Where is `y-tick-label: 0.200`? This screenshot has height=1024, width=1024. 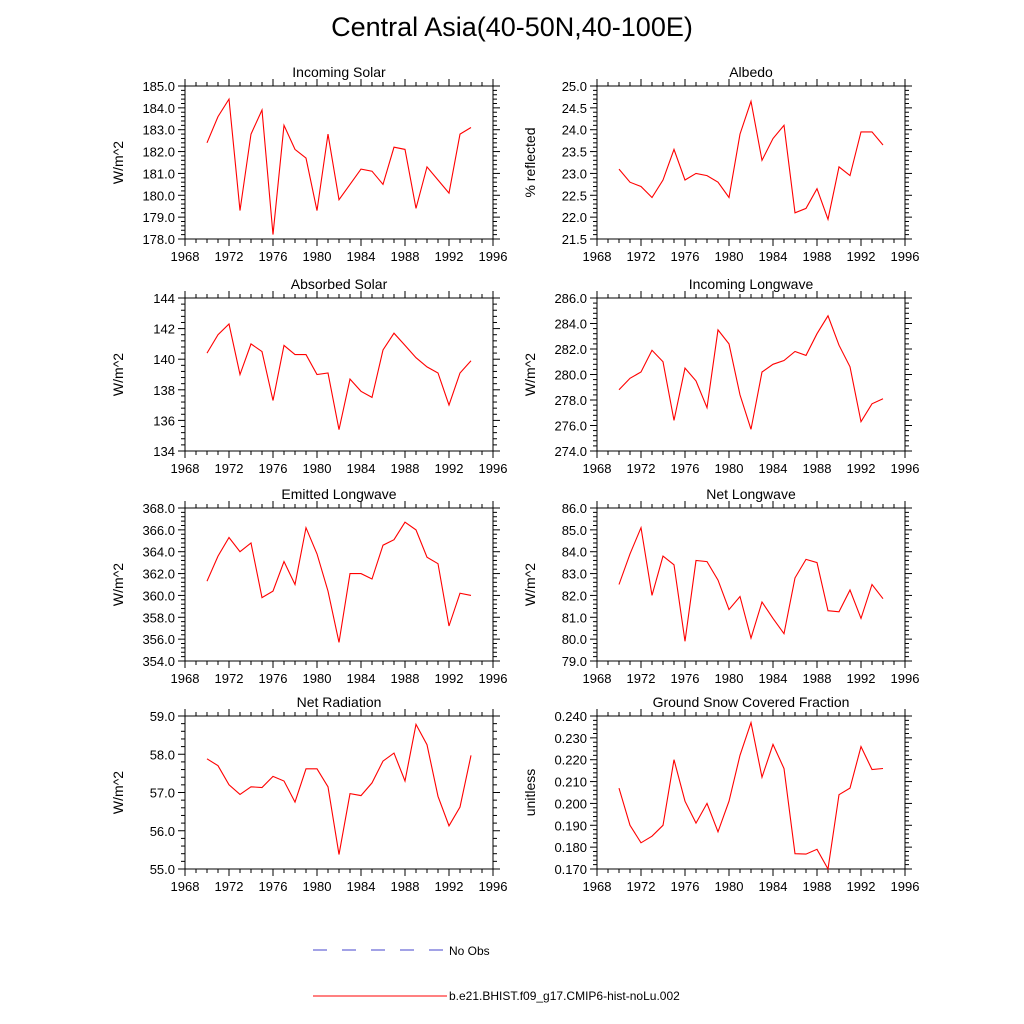
y-tick-label: 0.200 is located at coordinates (570, 803).